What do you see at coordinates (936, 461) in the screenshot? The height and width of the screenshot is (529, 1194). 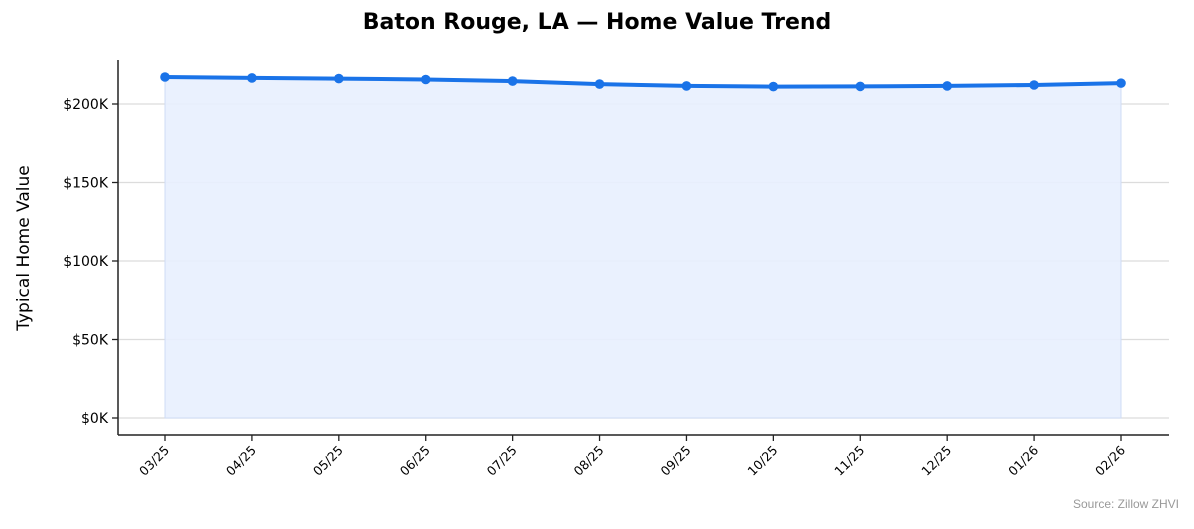 I see `x-tick-label: 12/25` at bounding box center [936, 461].